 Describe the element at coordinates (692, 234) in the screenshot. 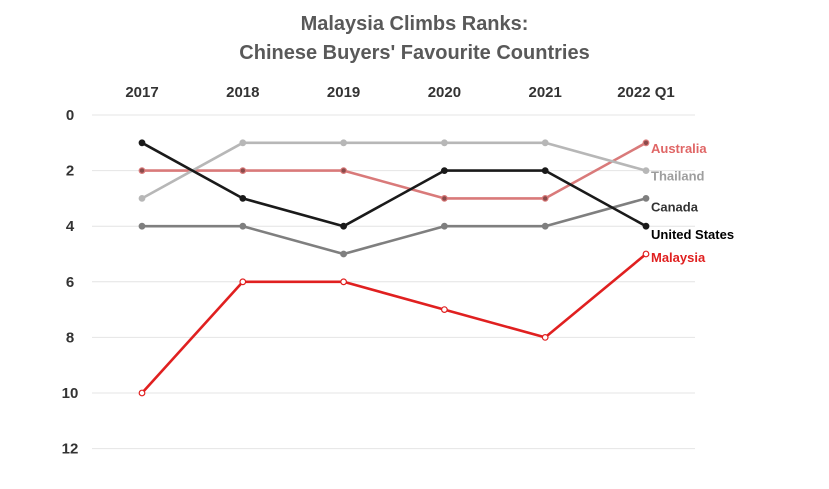

I see `series-label: United States` at that location.